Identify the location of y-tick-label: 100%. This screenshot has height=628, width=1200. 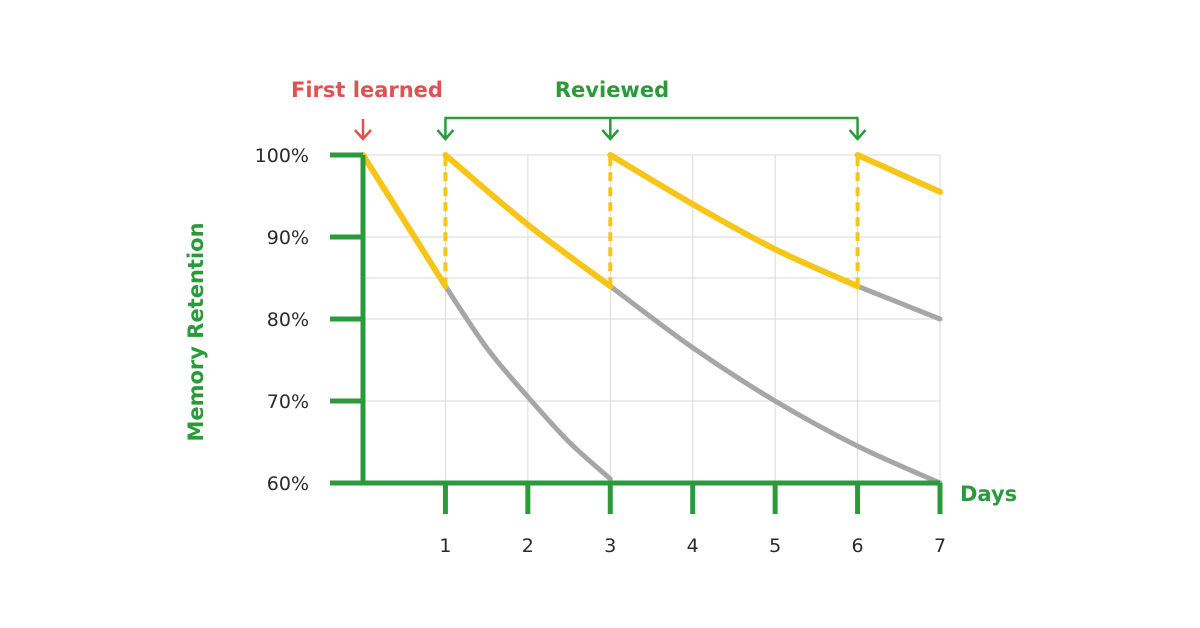
(282, 156).